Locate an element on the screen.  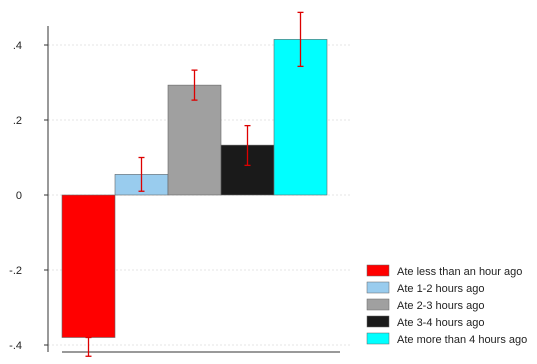
y-tick-label: .2 is located at coordinates (17, 121).